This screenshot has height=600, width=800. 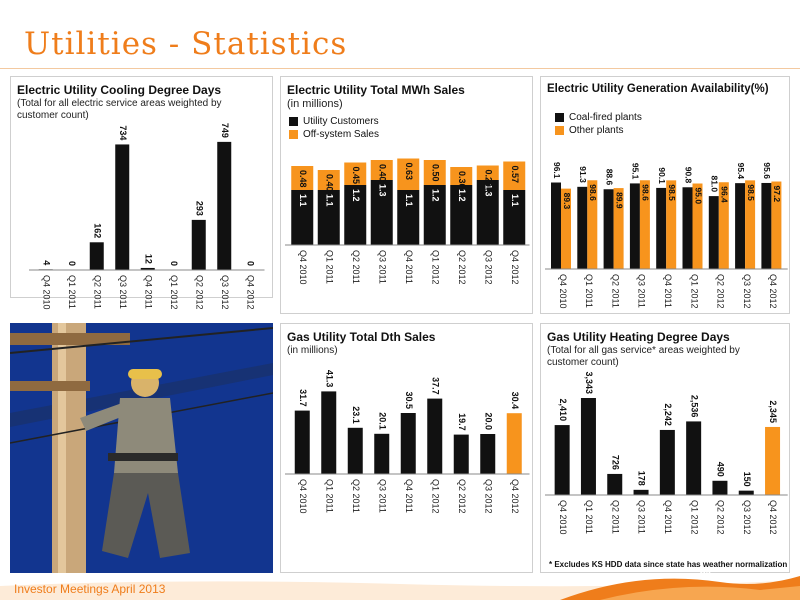 I want to click on data-label: 0.50, so click(x=435, y=173).